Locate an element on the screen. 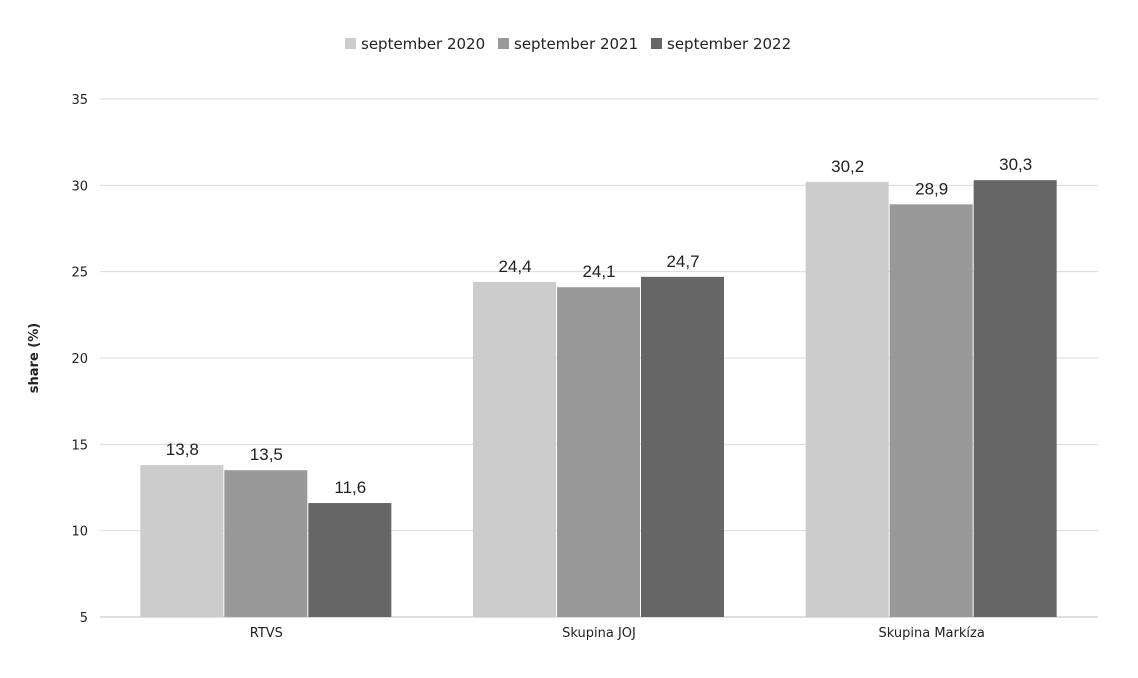 This screenshot has width=1138, height=678. y-axis-ticks: 5 10 15 20 25 30 35 is located at coordinates (79, 359).